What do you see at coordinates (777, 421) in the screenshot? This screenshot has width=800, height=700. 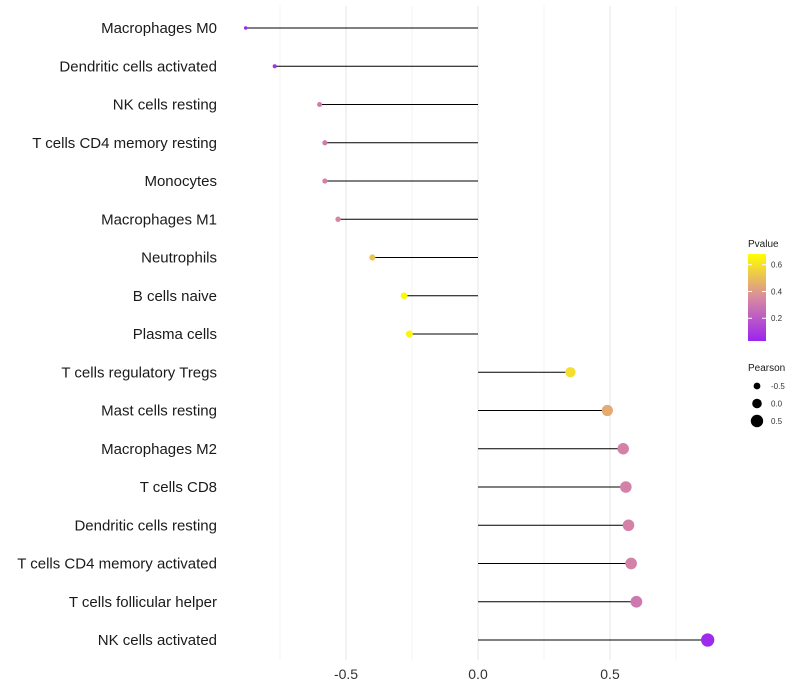 I see `pearson-key-label: 0.5` at bounding box center [777, 421].